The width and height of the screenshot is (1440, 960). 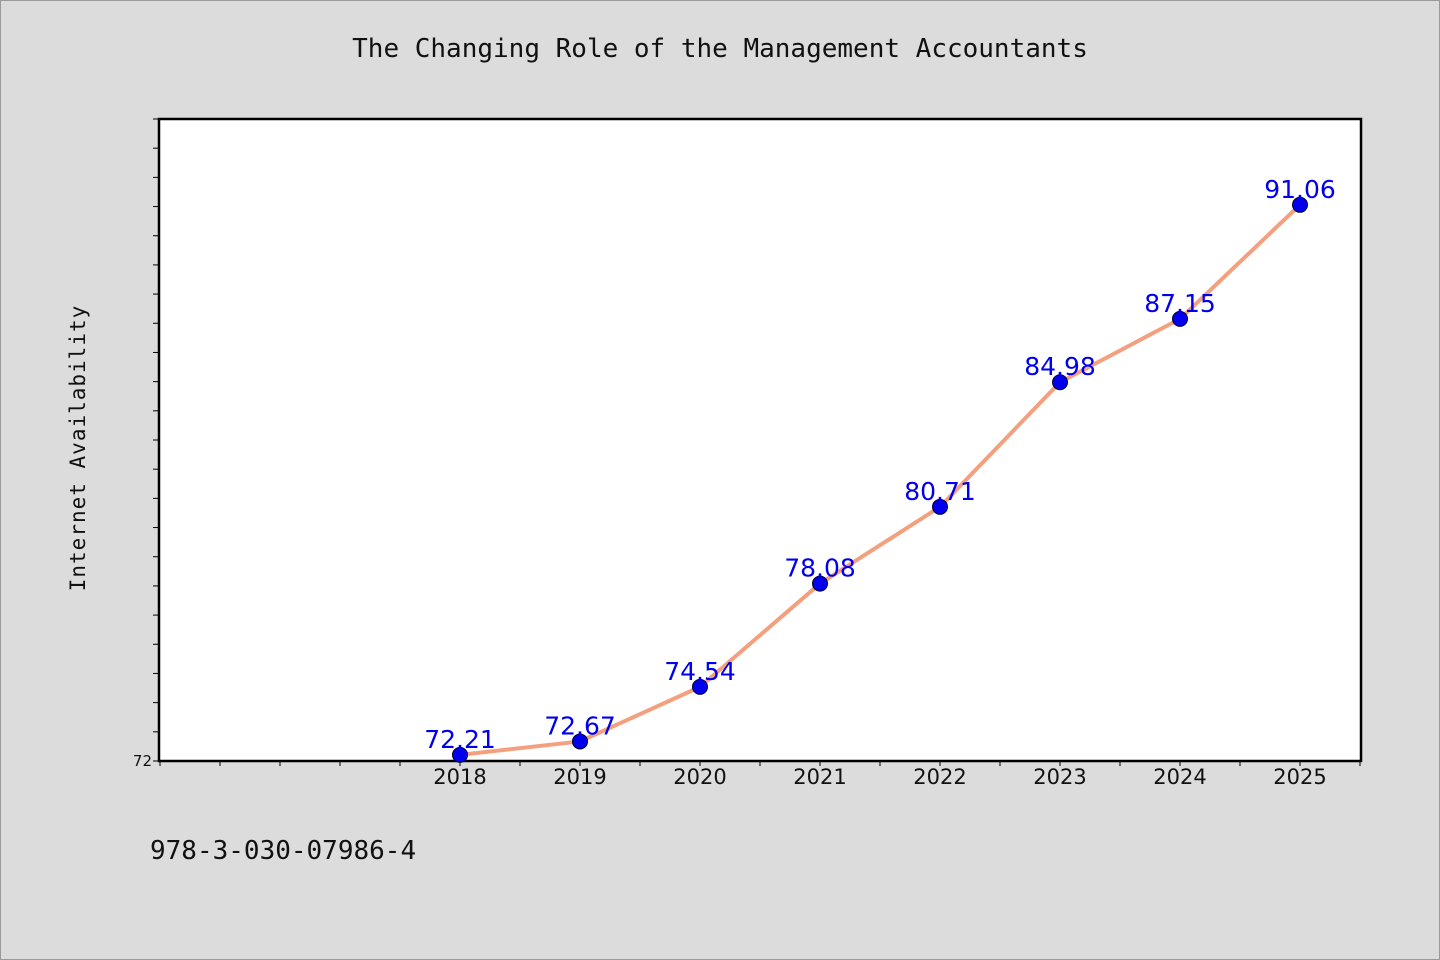 What do you see at coordinates (939, 777) in the screenshot?
I see `x-tick-label: 2022` at bounding box center [939, 777].